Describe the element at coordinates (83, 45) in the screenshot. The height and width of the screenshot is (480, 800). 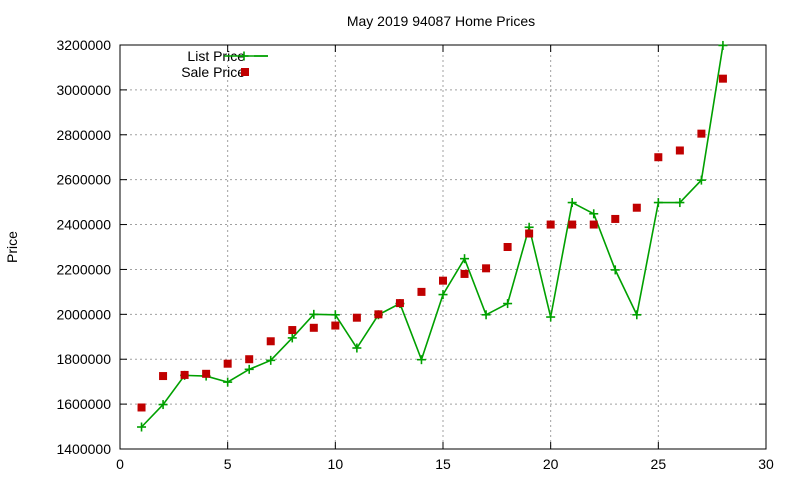
I see `y-tick-label: 3200000` at that location.